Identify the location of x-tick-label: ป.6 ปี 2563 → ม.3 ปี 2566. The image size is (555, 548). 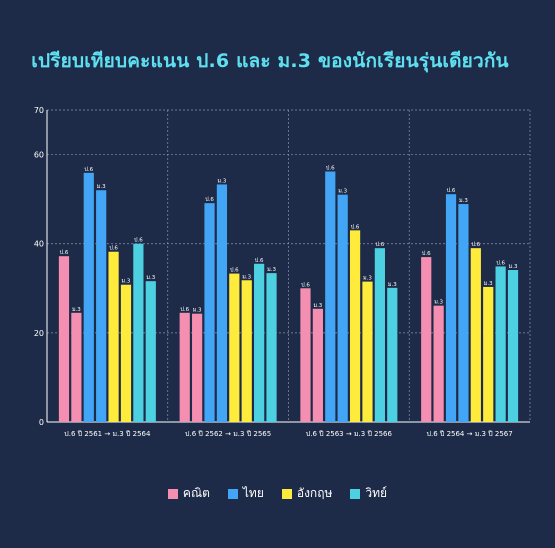
(349, 434).